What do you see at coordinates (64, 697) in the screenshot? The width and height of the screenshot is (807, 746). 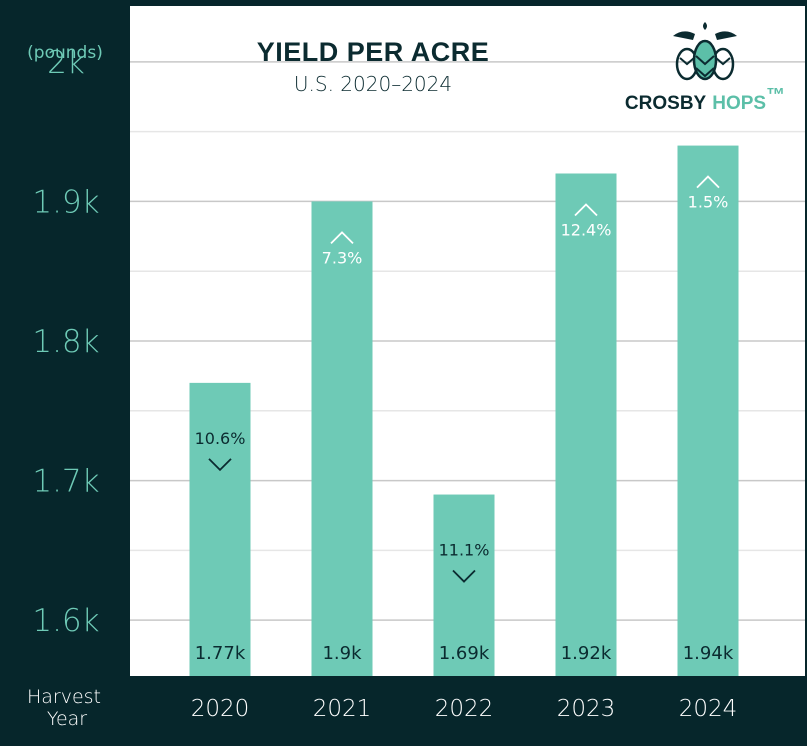 I see `x-axis-label-line-1: Harvest` at bounding box center [64, 697].